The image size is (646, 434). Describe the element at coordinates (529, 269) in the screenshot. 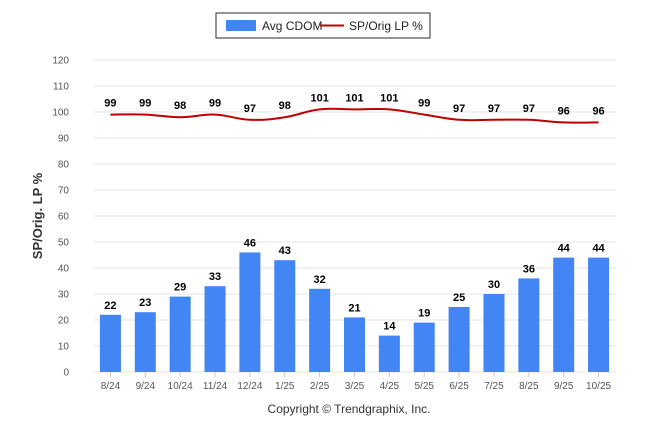

I see `bar-value-label: 36` at that location.